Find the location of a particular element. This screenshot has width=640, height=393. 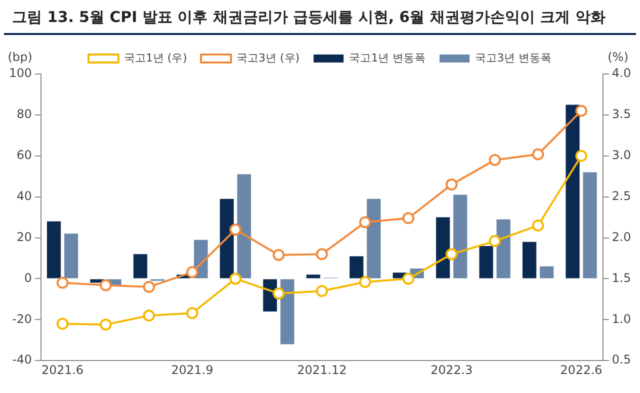

x-tick-label: 2021.6 is located at coordinates (63, 369).